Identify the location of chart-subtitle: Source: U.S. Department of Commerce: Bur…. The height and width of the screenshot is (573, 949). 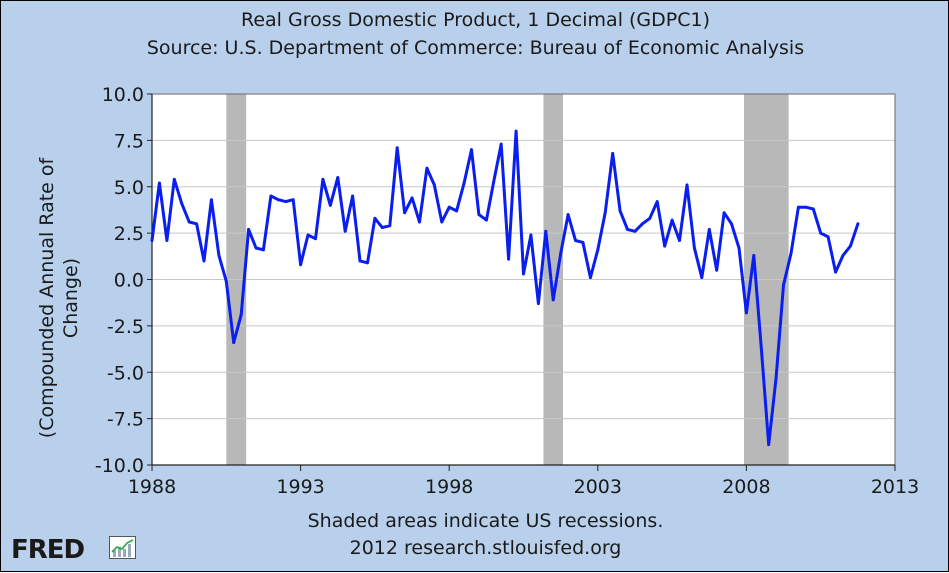
(475, 48).